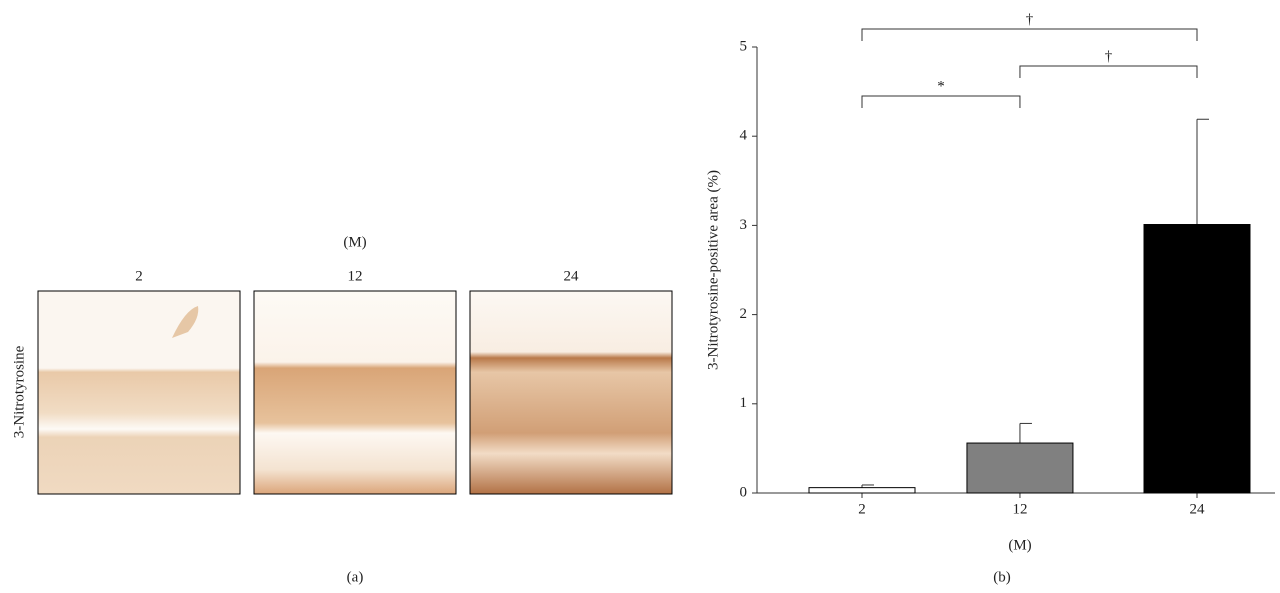 The height and width of the screenshot is (593, 1280). I want to click on x-tick-label: 12, so click(1019, 509).